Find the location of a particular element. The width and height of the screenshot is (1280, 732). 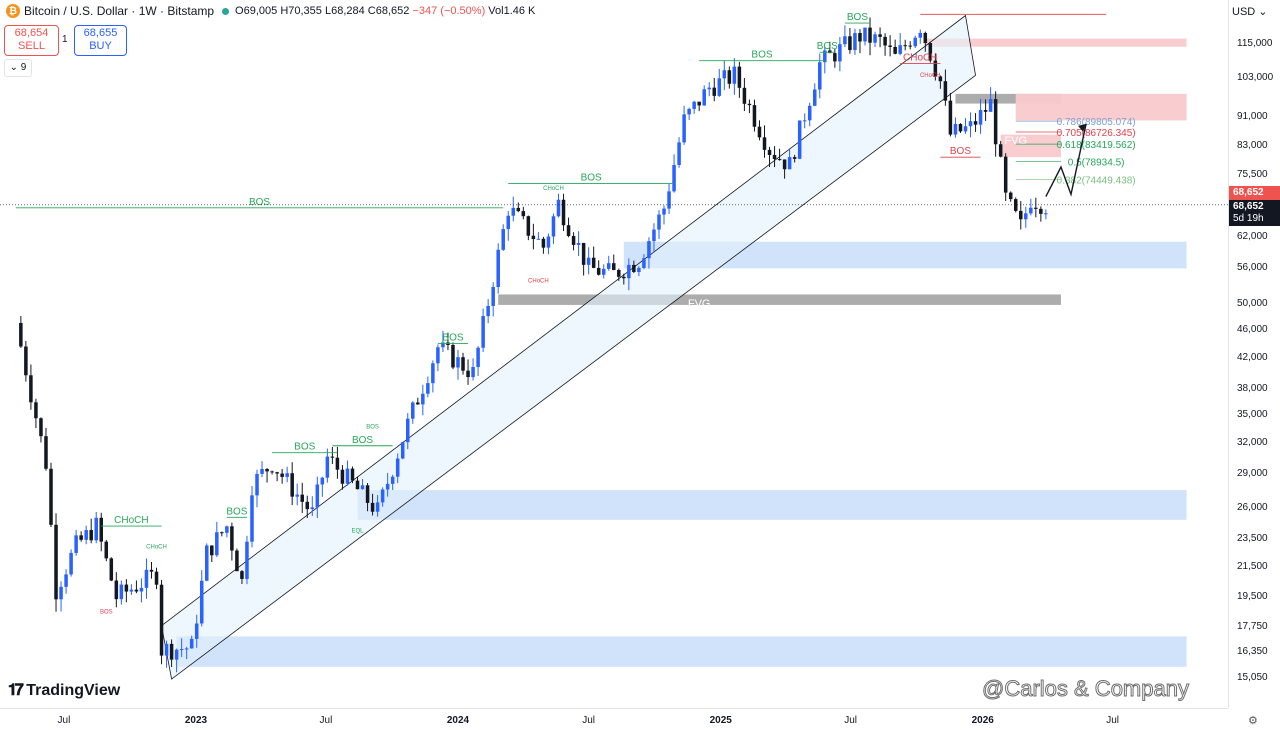

buy-button: 68,655 BUY is located at coordinates (100, 40).